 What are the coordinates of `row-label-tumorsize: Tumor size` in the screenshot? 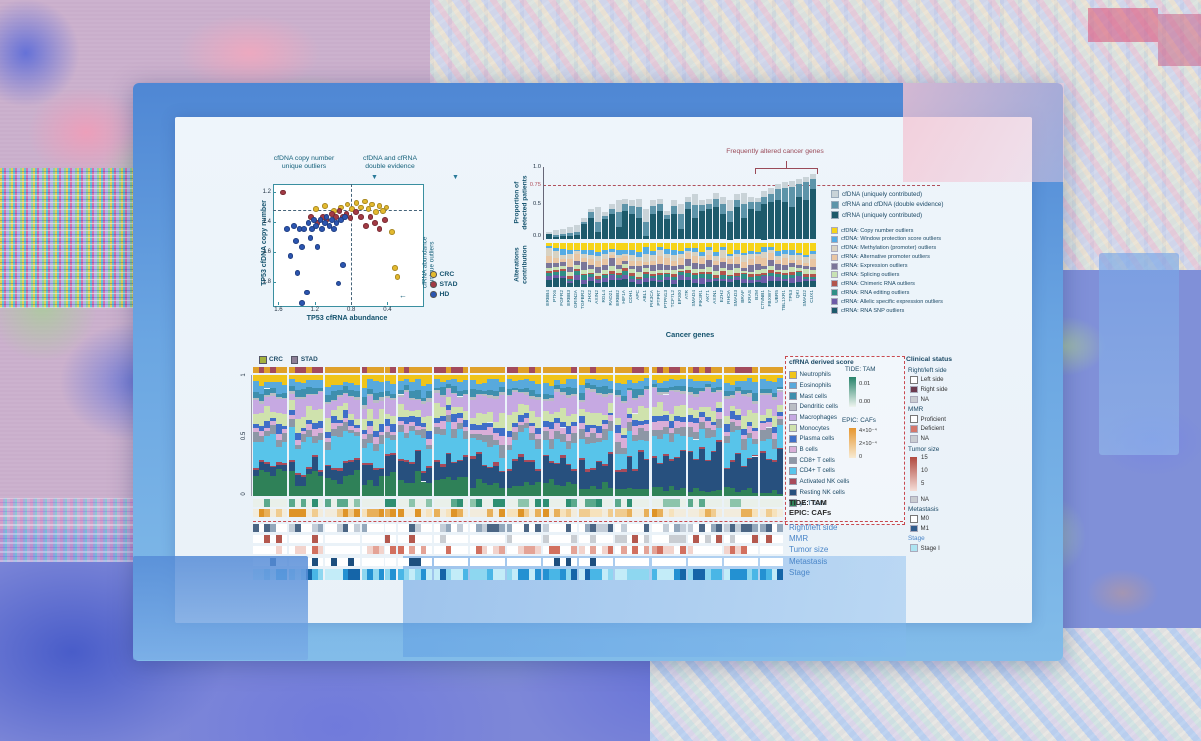 It's located at (809, 549).